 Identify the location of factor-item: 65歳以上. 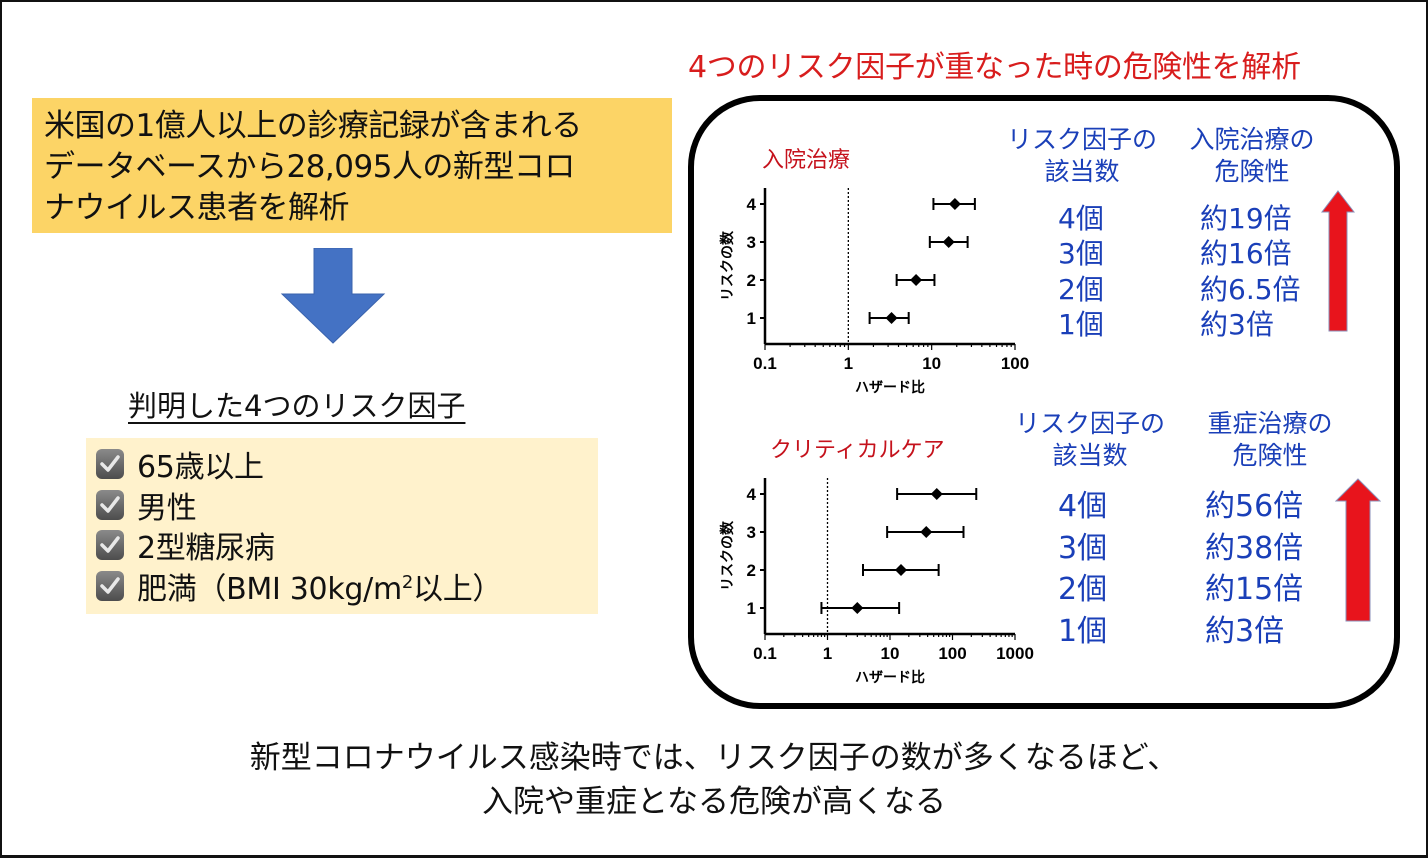
(342, 464).